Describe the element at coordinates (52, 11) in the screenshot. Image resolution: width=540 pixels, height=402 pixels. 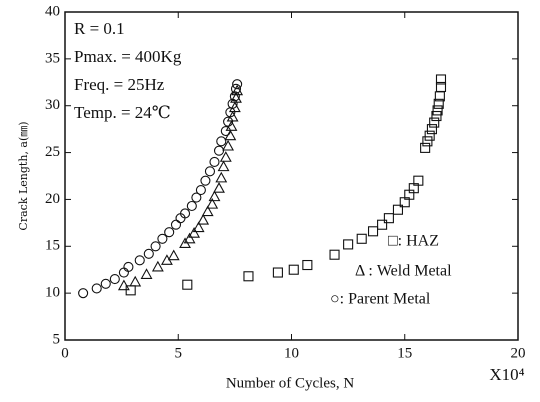
I see `y-tick-label: 40` at that location.